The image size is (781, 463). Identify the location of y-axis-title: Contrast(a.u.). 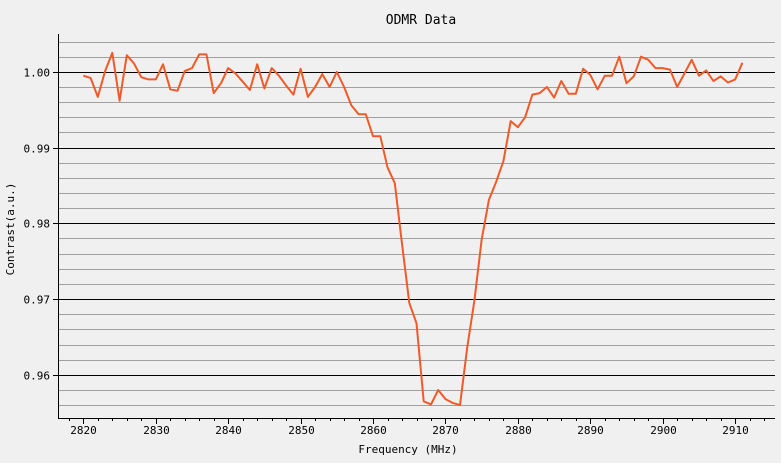
(10, 229).